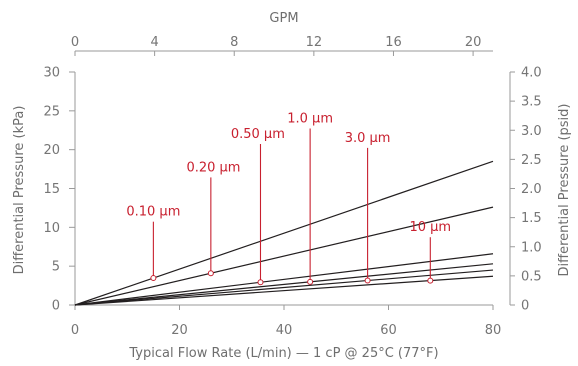 The height and width of the screenshot is (366, 578). Describe the element at coordinates (51, 111) in the screenshot. I see `y-tick-label: 25` at that location.